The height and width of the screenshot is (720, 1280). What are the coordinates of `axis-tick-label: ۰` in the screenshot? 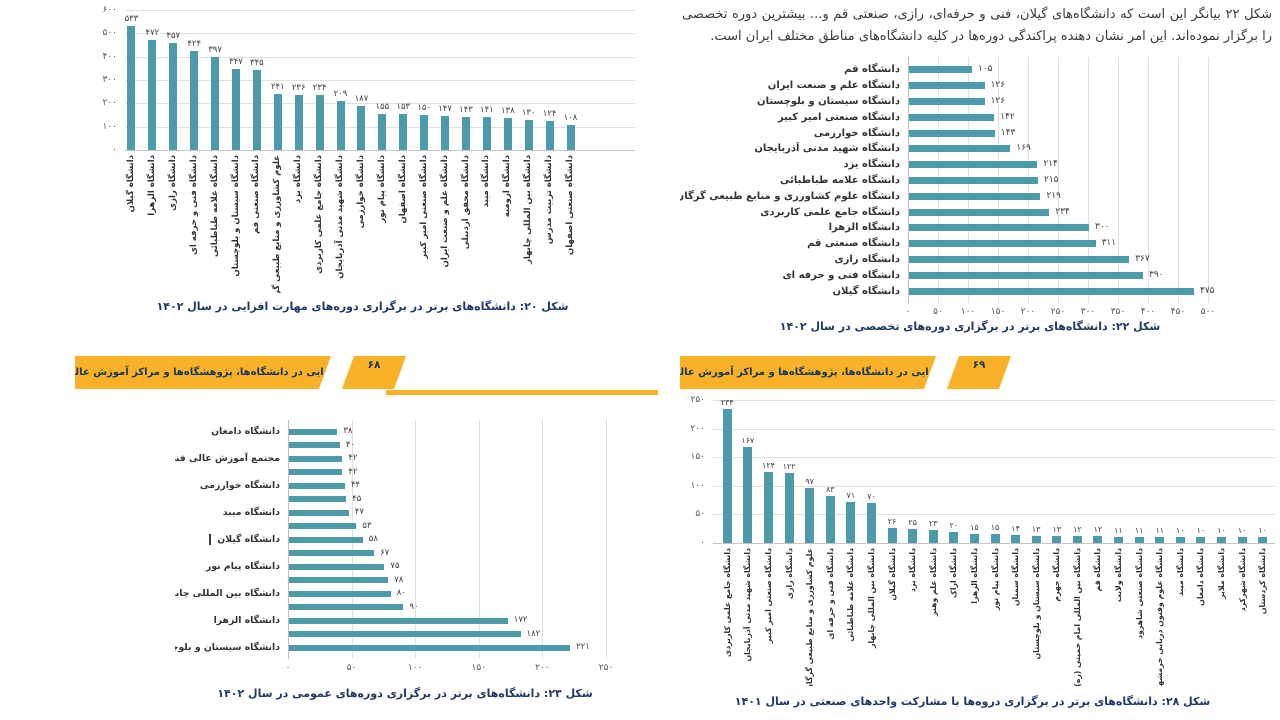 It's located at (114, 150).